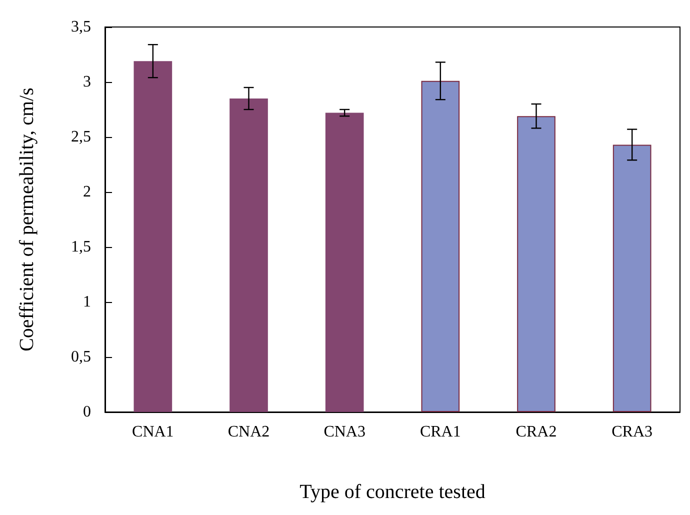 Image resolution: width=690 pixels, height=515 pixels. I want to click on y-tick-label: 2, so click(87, 192).